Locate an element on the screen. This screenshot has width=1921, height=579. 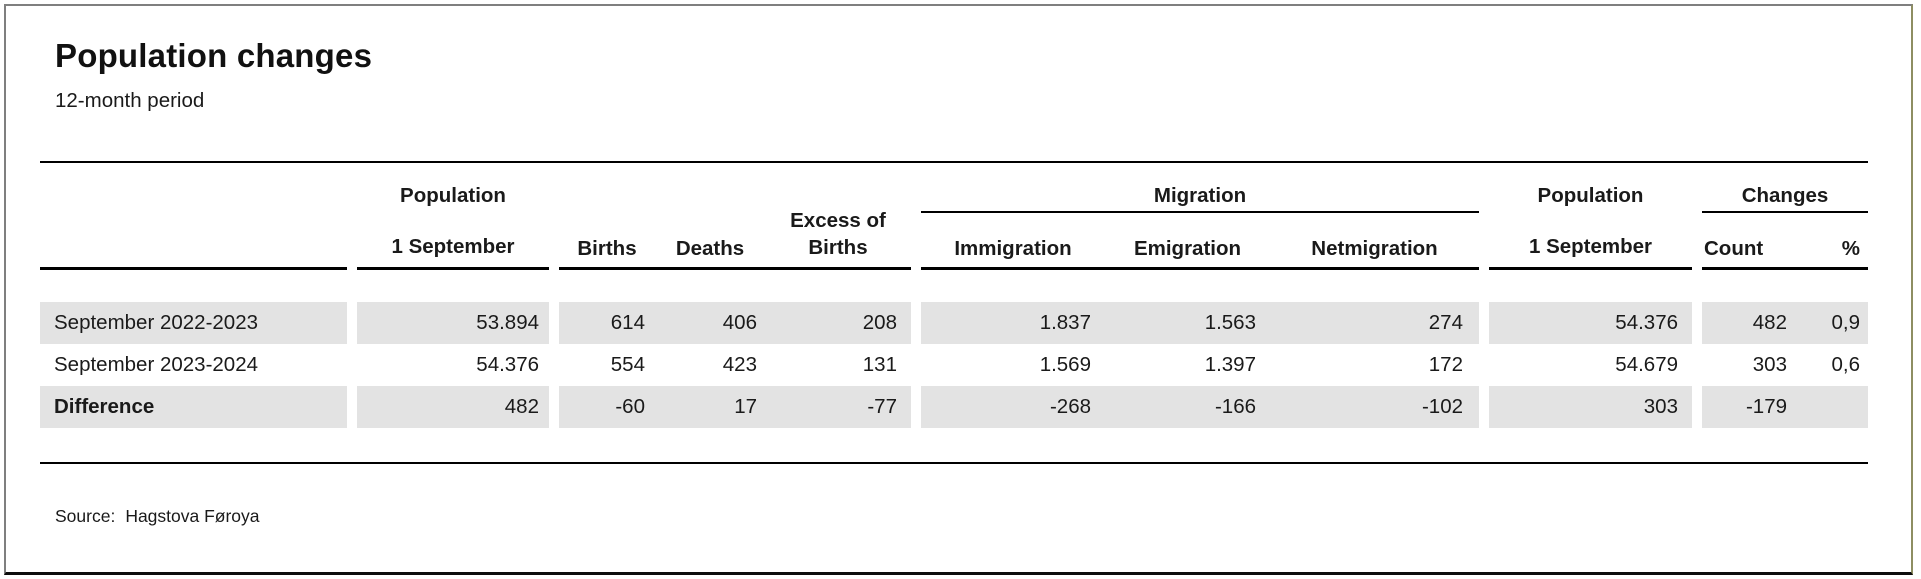
source-label: Source: is located at coordinates (85, 516).